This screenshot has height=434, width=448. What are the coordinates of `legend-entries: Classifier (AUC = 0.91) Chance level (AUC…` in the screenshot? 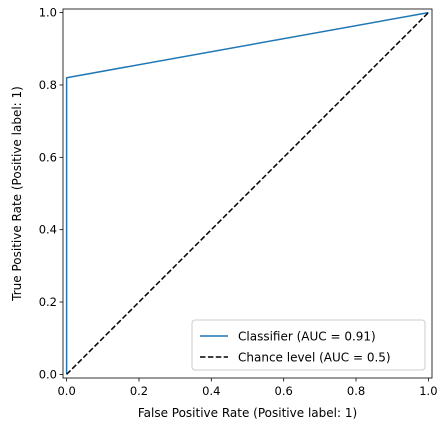 It's located at (295, 347).